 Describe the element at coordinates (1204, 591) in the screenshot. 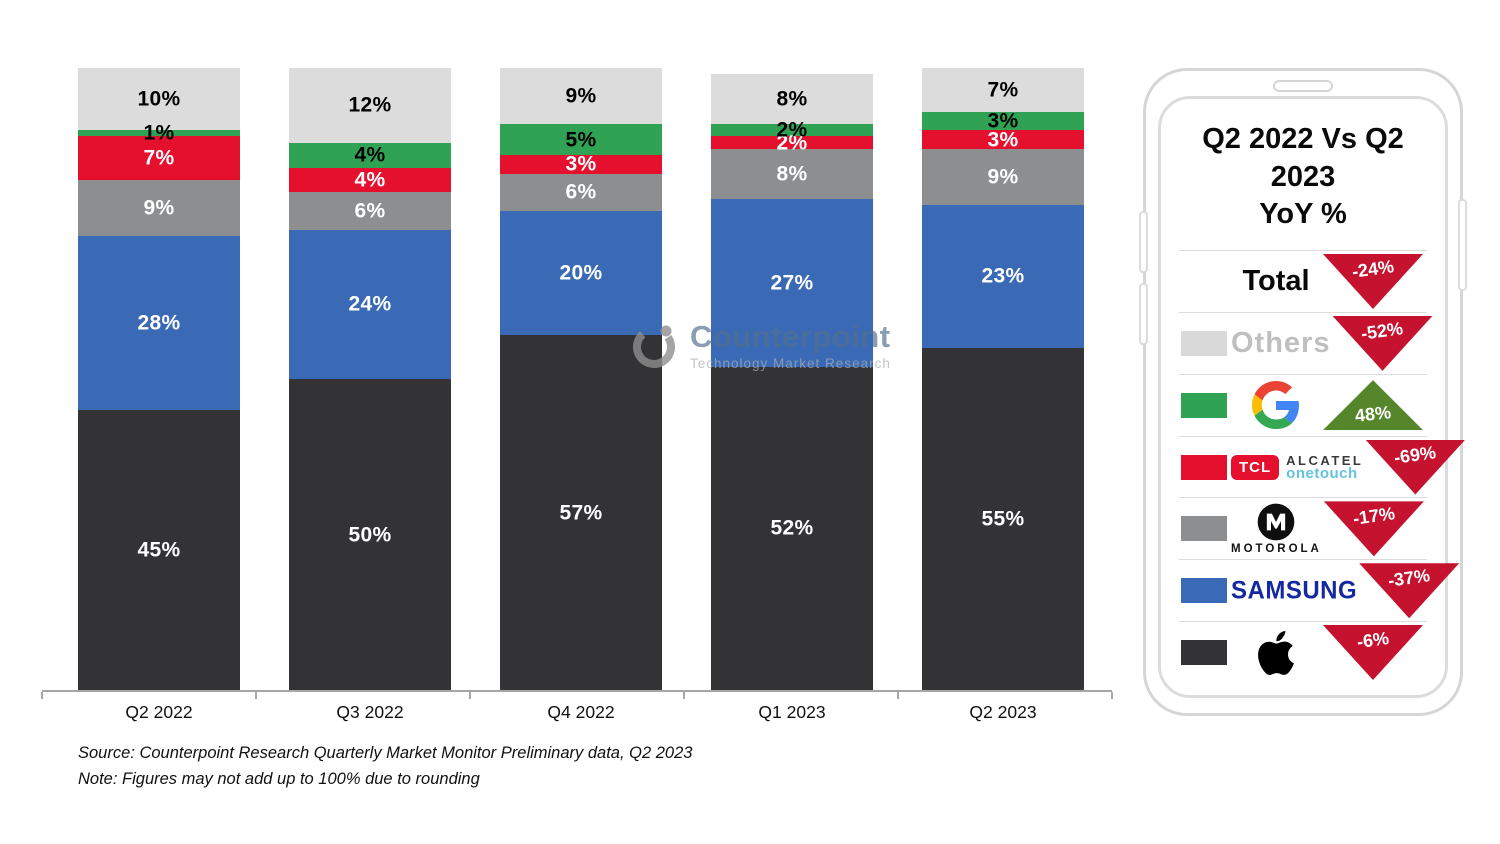

I see `legend-swatch-samsung` at that location.